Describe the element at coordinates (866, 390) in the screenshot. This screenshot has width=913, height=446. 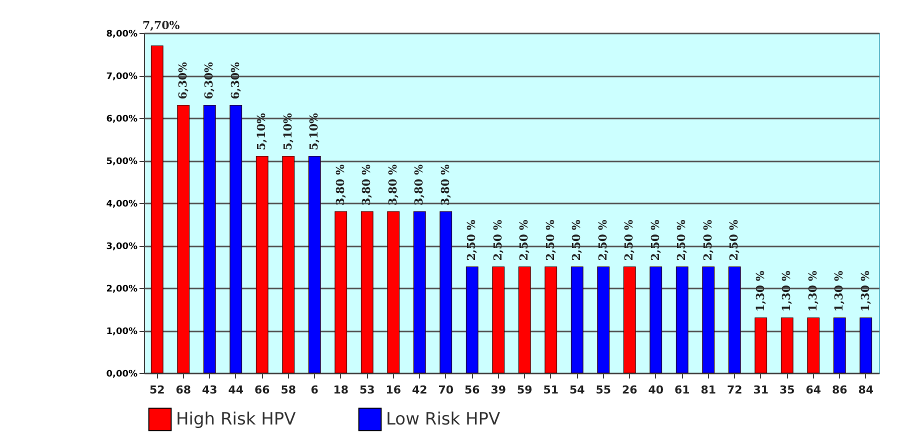
I see `x-tick-label: 84` at that location.